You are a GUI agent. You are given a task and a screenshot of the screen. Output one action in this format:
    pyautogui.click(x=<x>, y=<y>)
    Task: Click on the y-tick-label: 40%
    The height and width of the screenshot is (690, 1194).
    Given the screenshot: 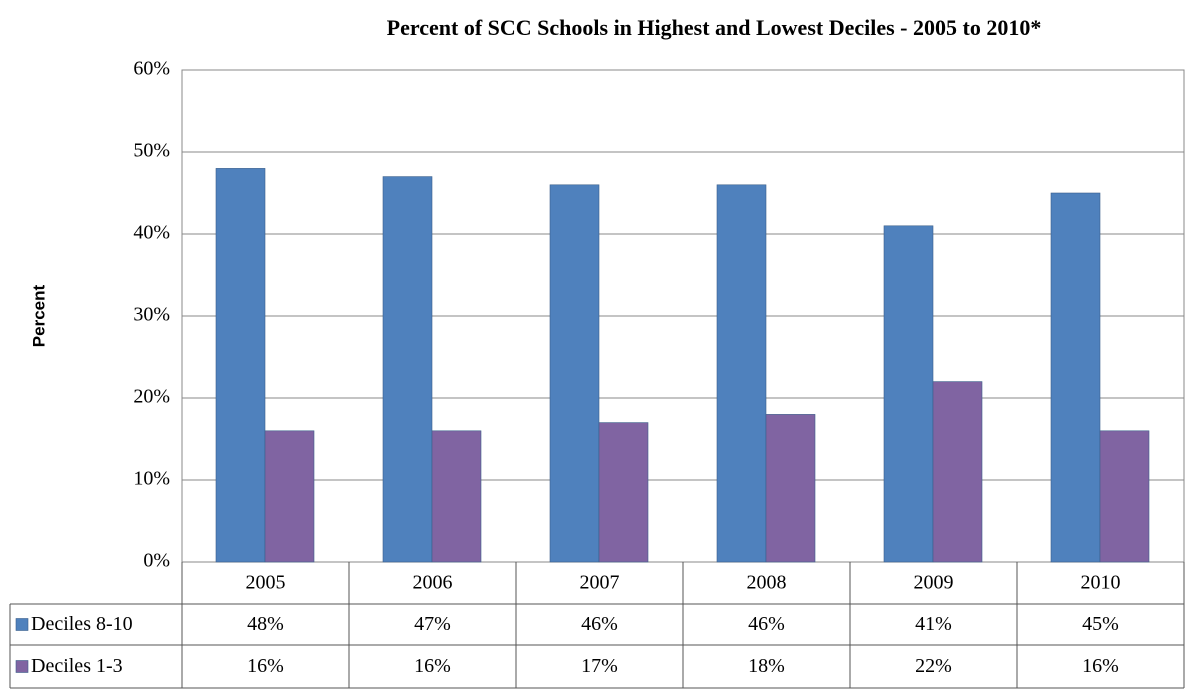 What is the action you would take?
    pyautogui.click(x=151, y=233)
    